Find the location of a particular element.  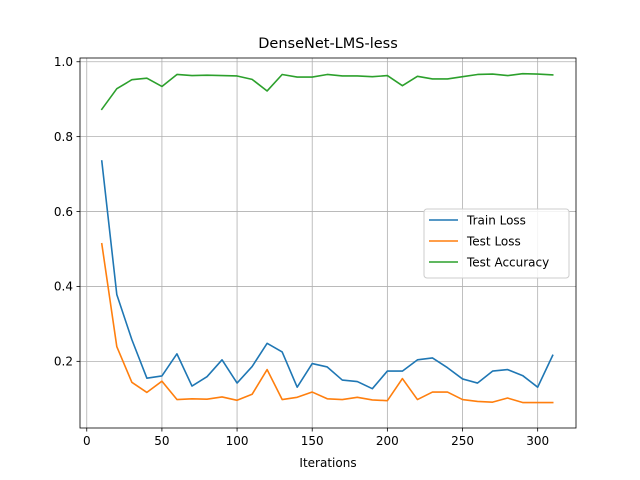

y-tick-label: 0.2 is located at coordinates (63, 362).